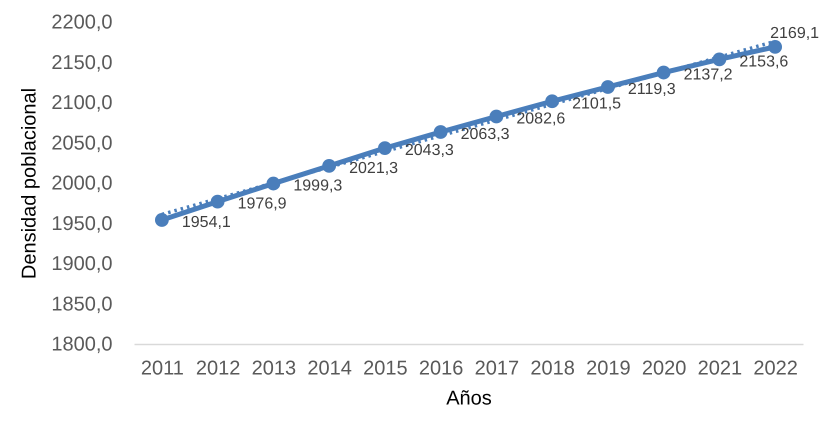 Image resolution: width=819 pixels, height=425 pixels. I want to click on x-tick-label: 2014, so click(329, 369).